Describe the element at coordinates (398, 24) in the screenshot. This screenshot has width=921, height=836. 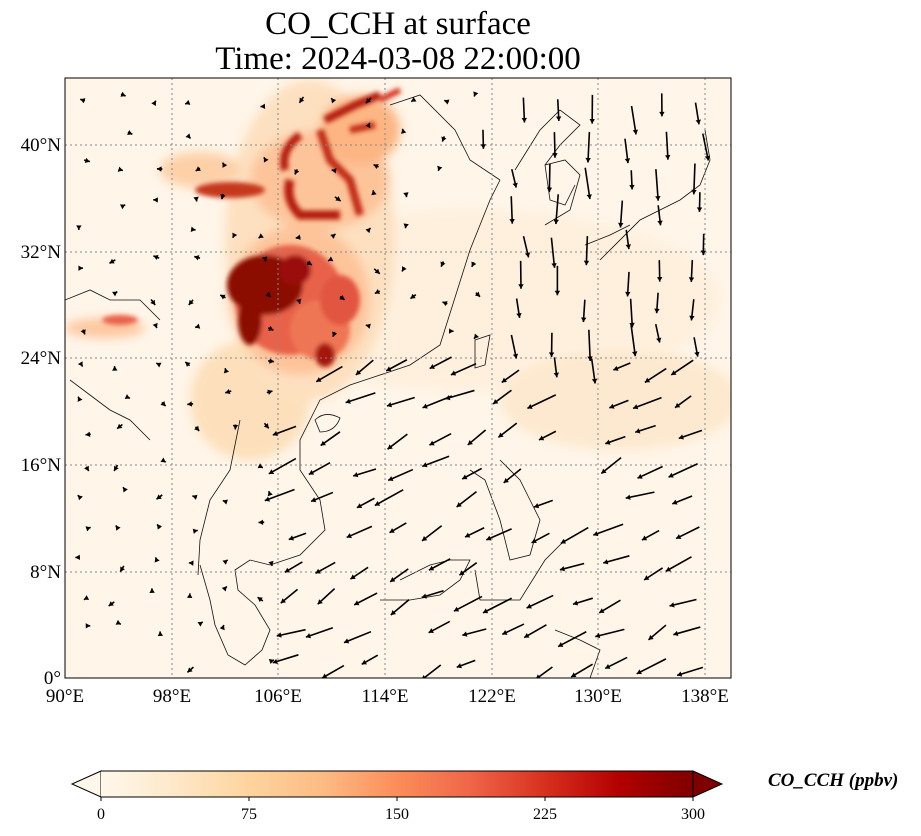
I see `map-title: CO_CCH at surface` at that location.